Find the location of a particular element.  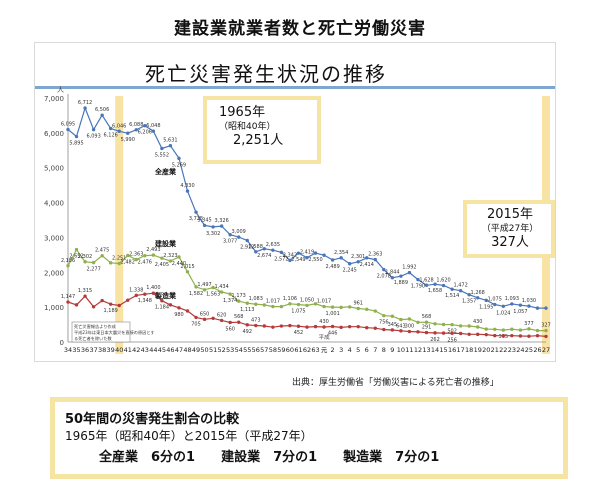

callout-2015: 2015年 （平成27年） 327人 is located at coordinates (509, 229).